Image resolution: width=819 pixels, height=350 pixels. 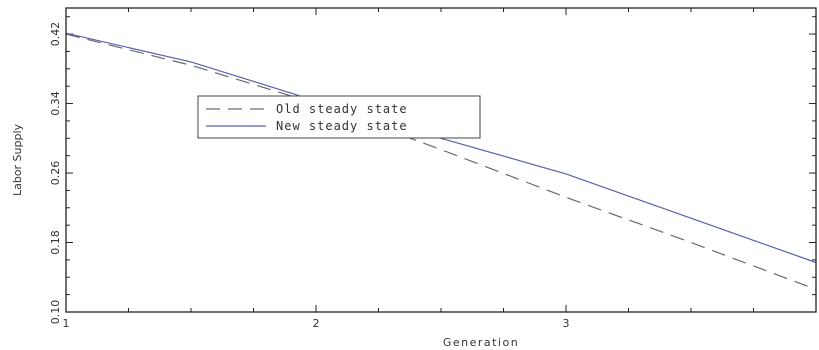 What do you see at coordinates (342, 109) in the screenshot?
I see `legend-label-old-steady-state: Old steady state` at bounding box center [342, 109].